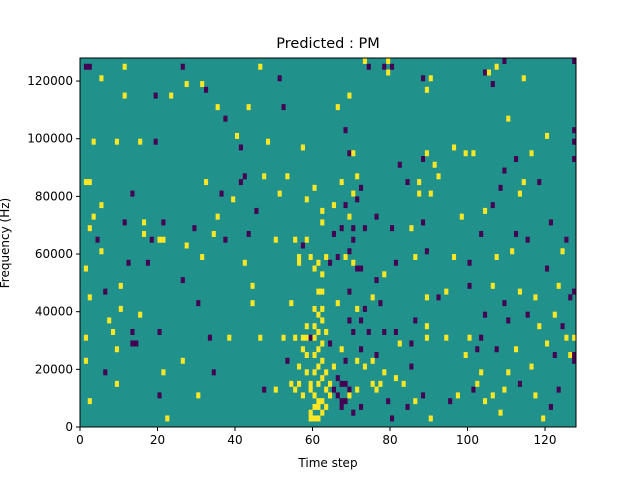  What do you see at coordinates (53, 254) in the screenshot?
I see `y-axis: 0 20000 40000 60000 80000 100000 120000` at bounding box center [53, 254].